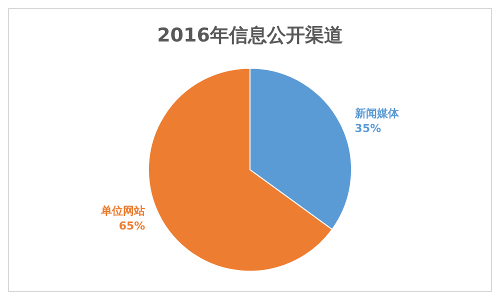 The height and width of the screenshot is (300, 500). Describe the element at coordinates (250, 35) in the screenshot. I see `chart-title: 2016年信息公开渠道` at that location.